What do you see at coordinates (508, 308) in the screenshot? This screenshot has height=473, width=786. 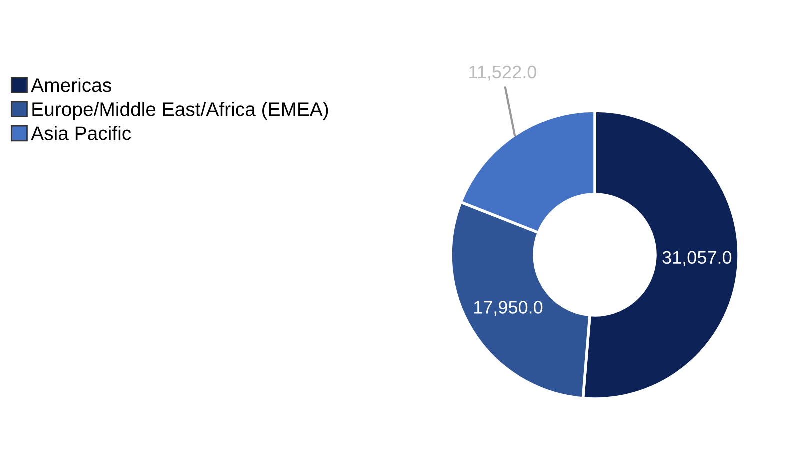 I see `data-label: 17,950.0` at bounding box center [508, 308].